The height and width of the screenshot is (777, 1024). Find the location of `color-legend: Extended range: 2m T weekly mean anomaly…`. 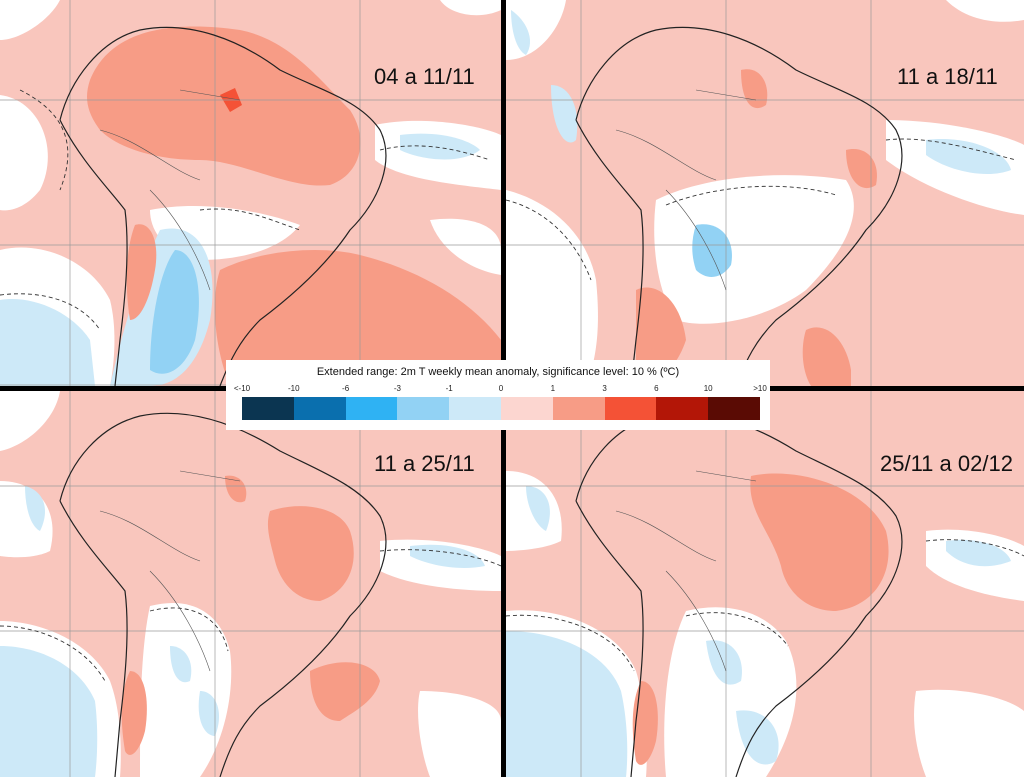

color-legend: Extended range: 2m T weekly mean anomaly… is located at coordinates (498, 395).